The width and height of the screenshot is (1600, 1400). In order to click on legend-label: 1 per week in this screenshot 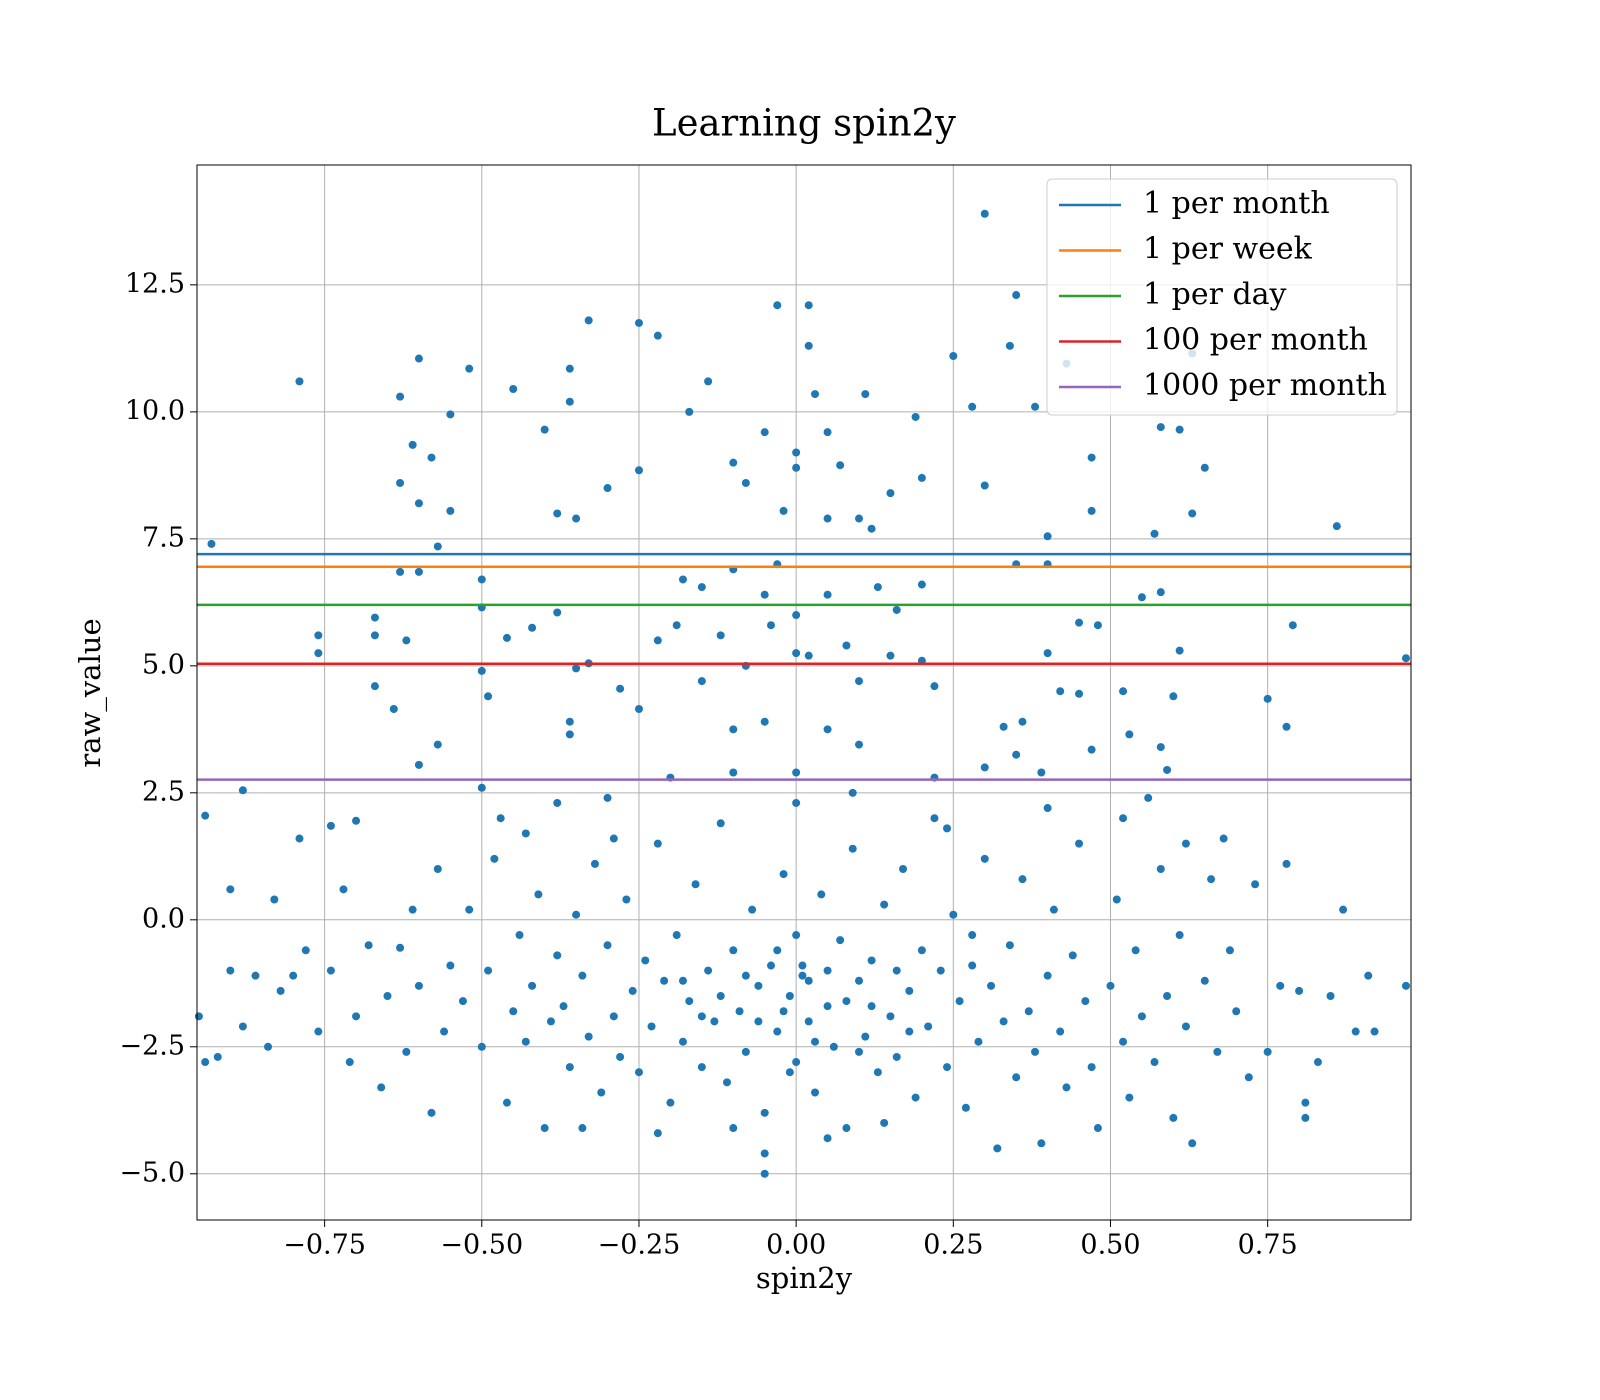, I will do `click(1228, 249)`.